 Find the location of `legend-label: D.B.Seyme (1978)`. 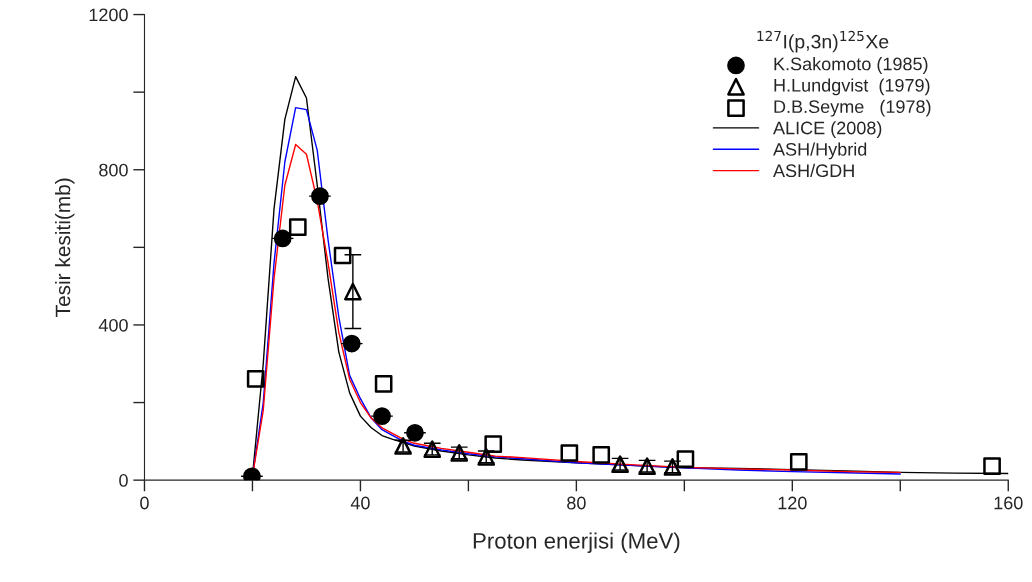

legend-label: D.B.Seyme (1978) is located at coordinates (852, 108).